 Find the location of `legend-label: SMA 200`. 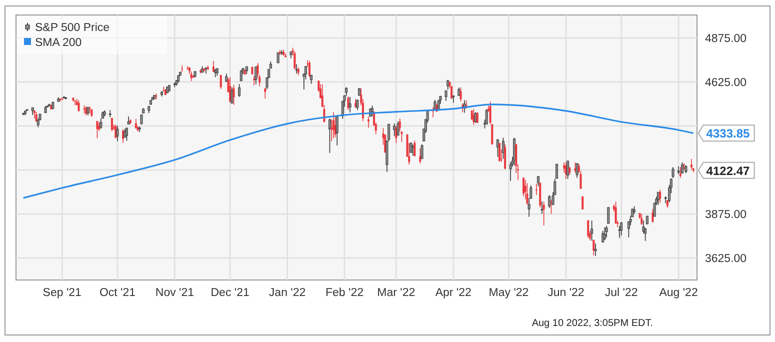

legend-label: SMA 200 is located at coordinates (58, 43).